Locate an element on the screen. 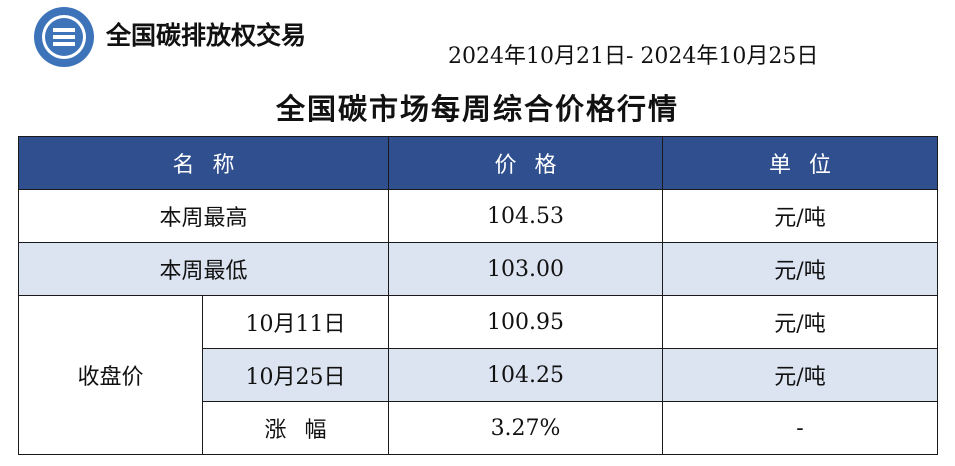 This screenshot has height=466, width=955. change-unit: - is located at coordinates (800, 428).